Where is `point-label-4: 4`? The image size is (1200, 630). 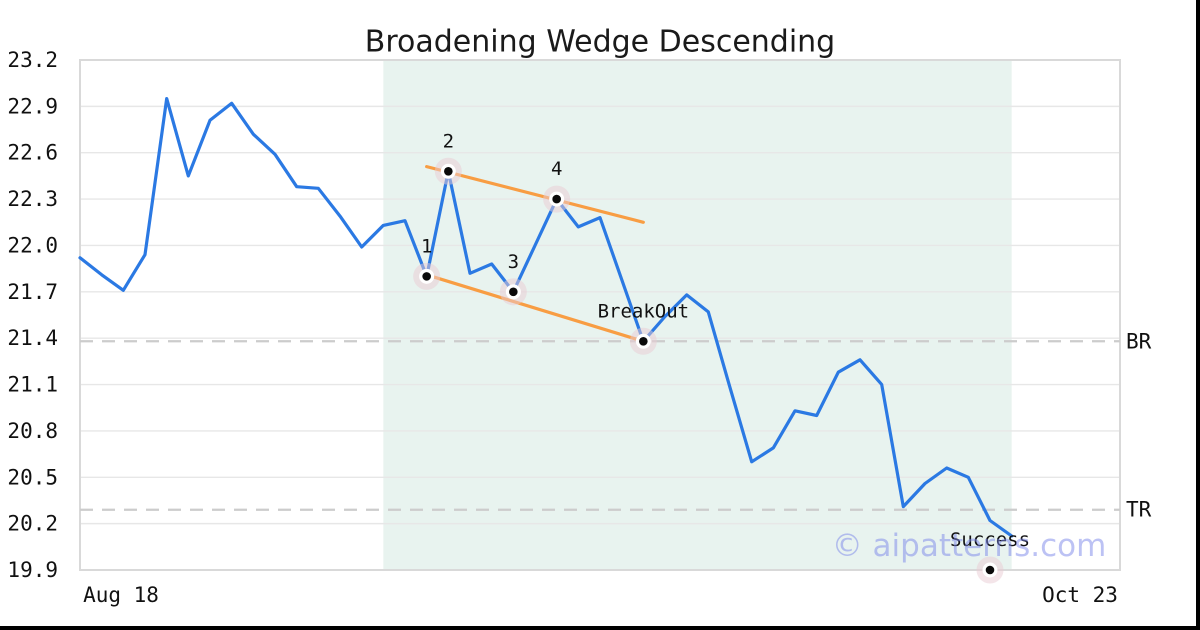
point-label-4: 4 is located at coordinates (556, 169).